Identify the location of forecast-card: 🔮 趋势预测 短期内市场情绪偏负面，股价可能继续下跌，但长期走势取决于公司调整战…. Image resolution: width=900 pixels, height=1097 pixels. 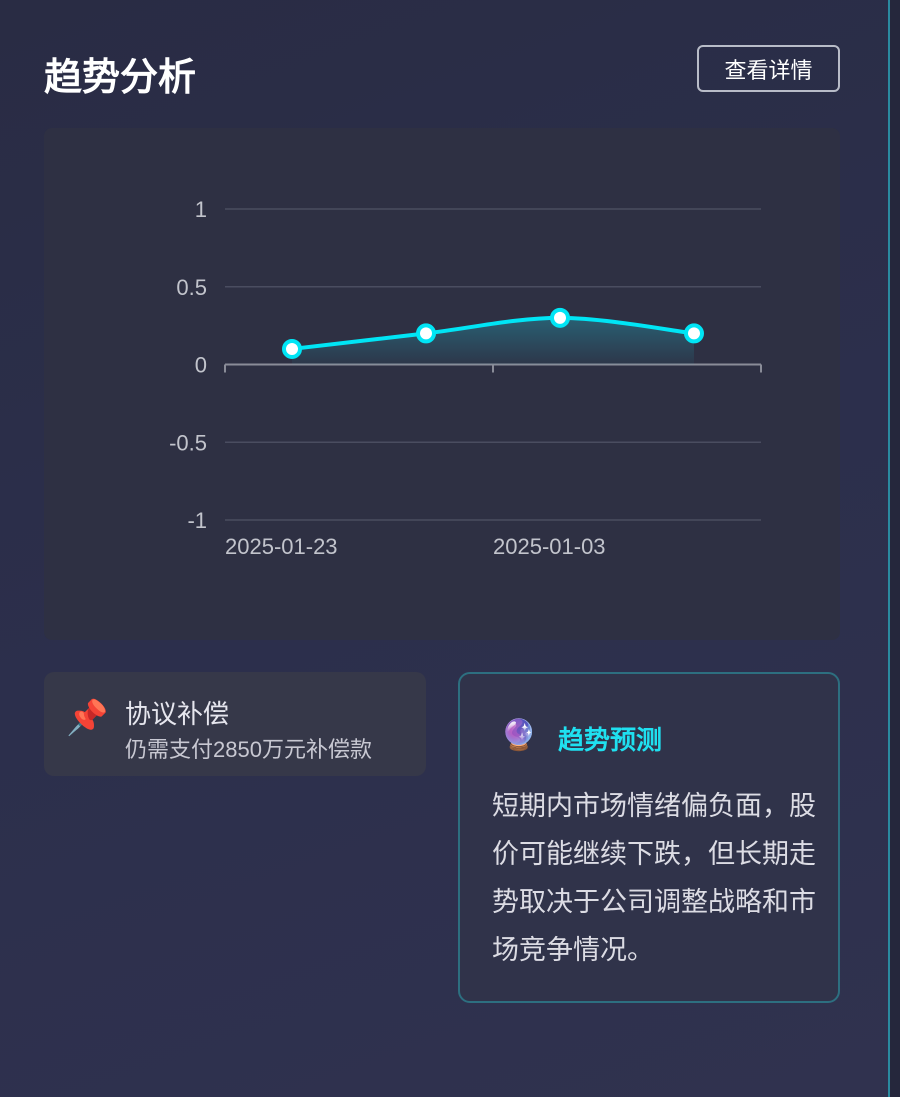
(649, 837).